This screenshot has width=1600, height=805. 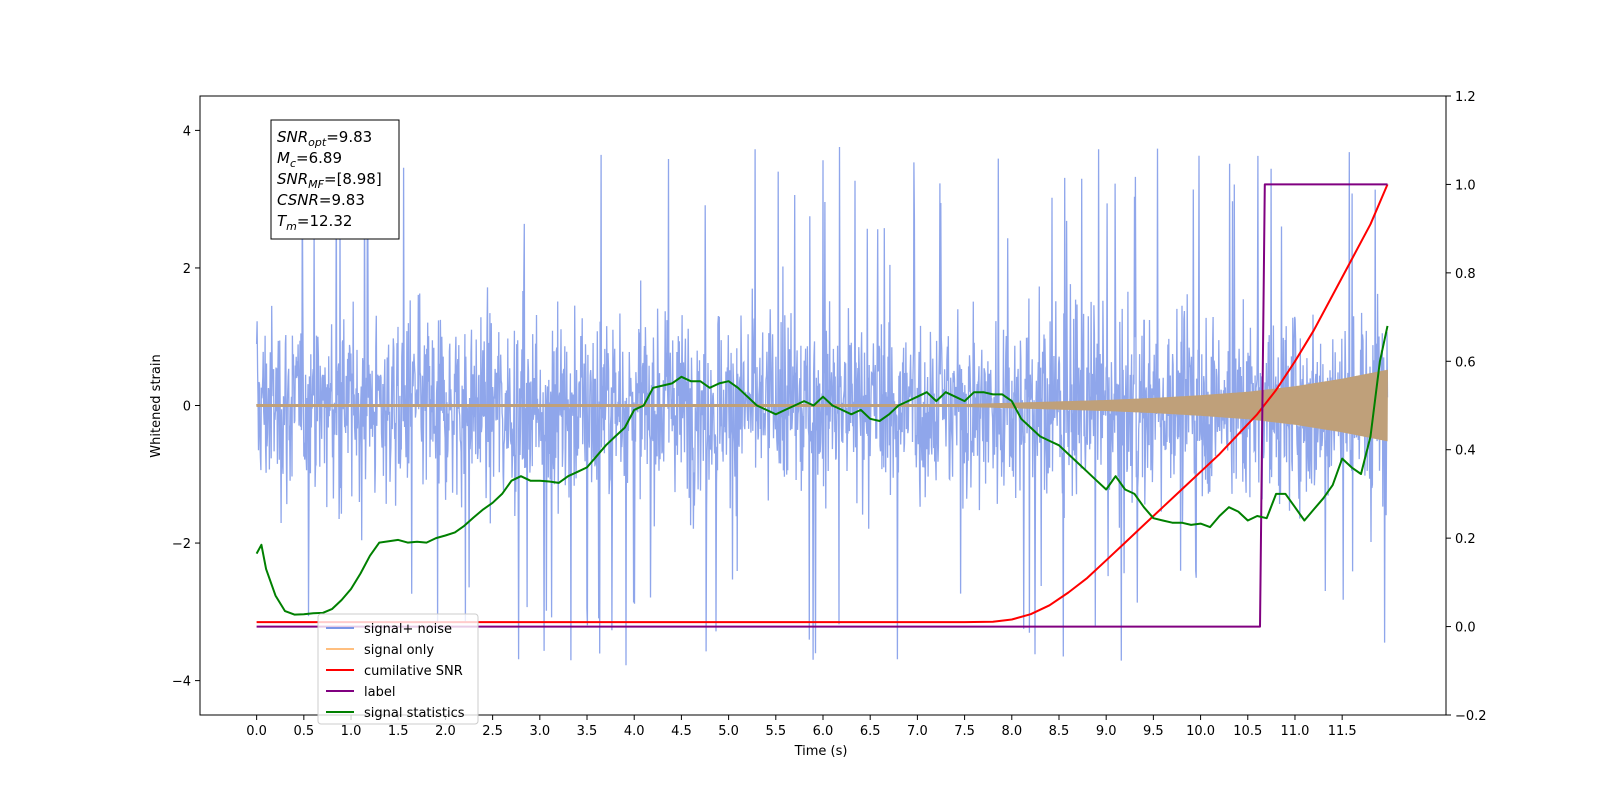 What do you see at coordinates (492, 731) in the screenshot?
I see `x-tick-label: 2.5` at bounding box center [492, 731].